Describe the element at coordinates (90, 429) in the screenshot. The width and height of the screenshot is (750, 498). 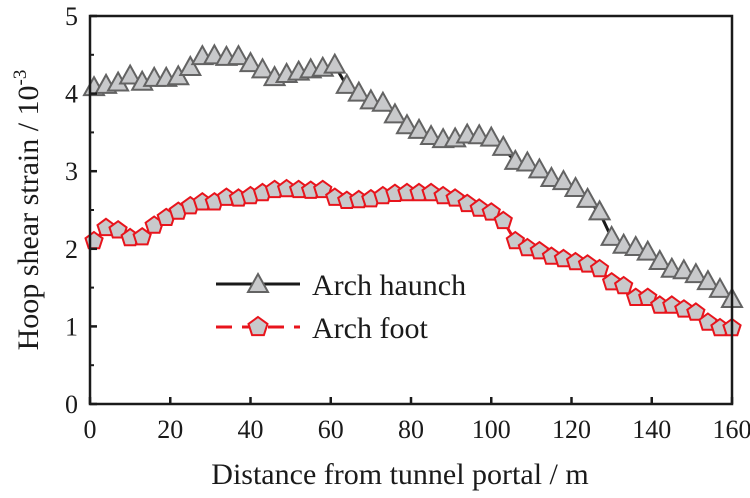
I see `x-tick-label: 0` at that location.